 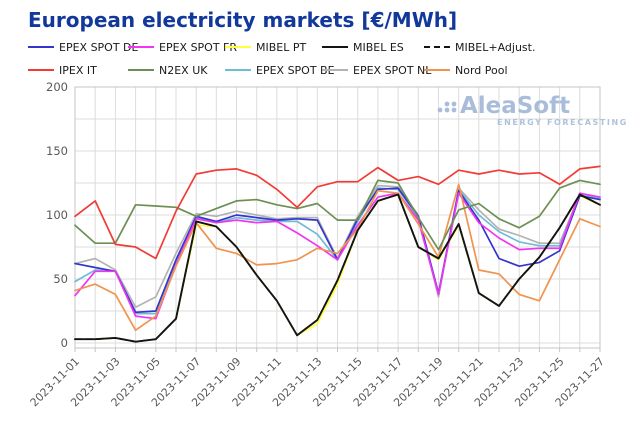 What do you see at coordinates (437, 47) in the screenshot?
I see `legend-swatch-mibel-adjust` at bounding box center [437, 47].